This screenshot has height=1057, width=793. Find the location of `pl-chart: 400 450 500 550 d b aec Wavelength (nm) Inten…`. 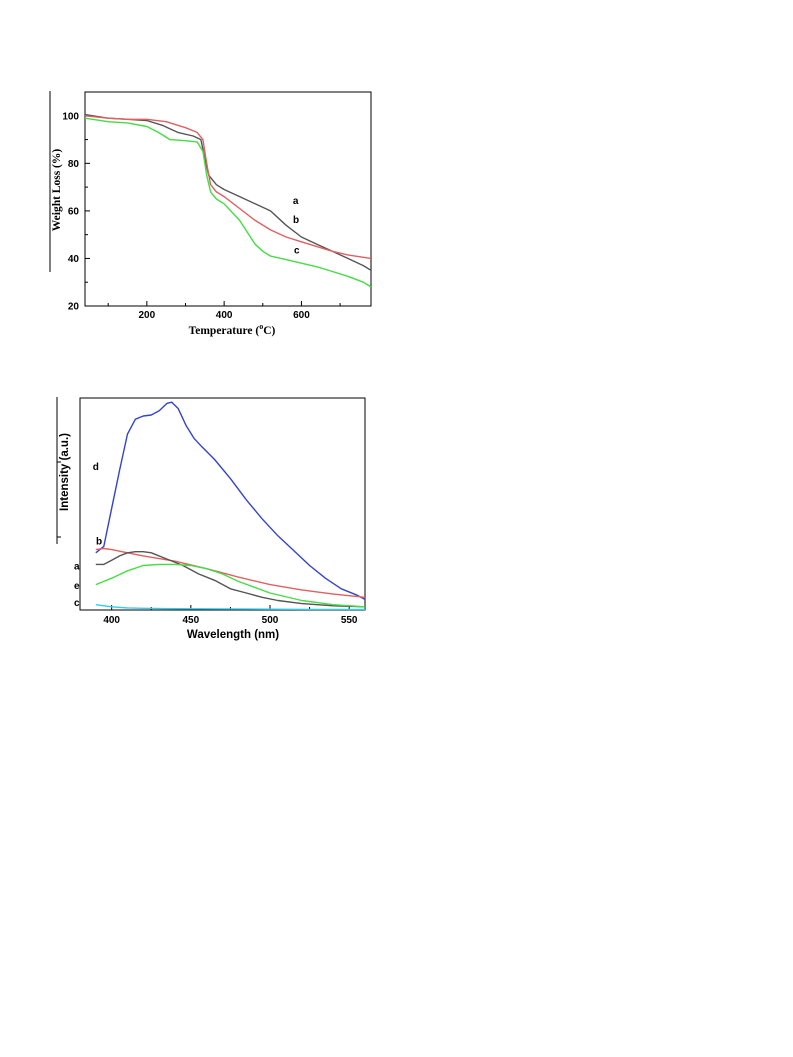

pl-chart: 400 450 500 550 d b aec Wavelength (nm) Inten… is located at coordinates (211, 519).